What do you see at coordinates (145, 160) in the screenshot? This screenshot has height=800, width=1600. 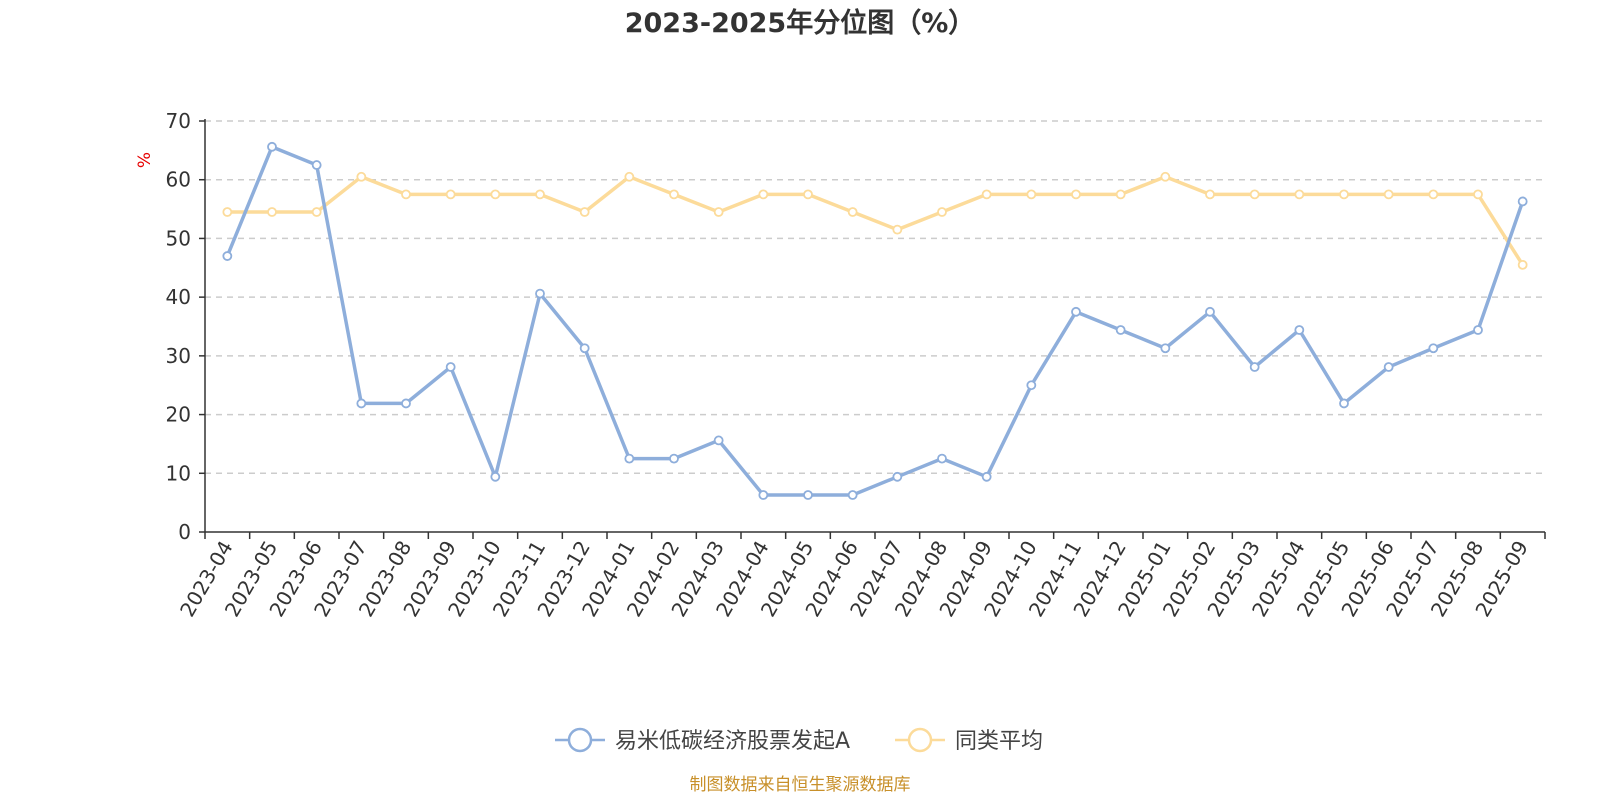 I see `y-axis-unit: %` at bounding box center [145, 160].